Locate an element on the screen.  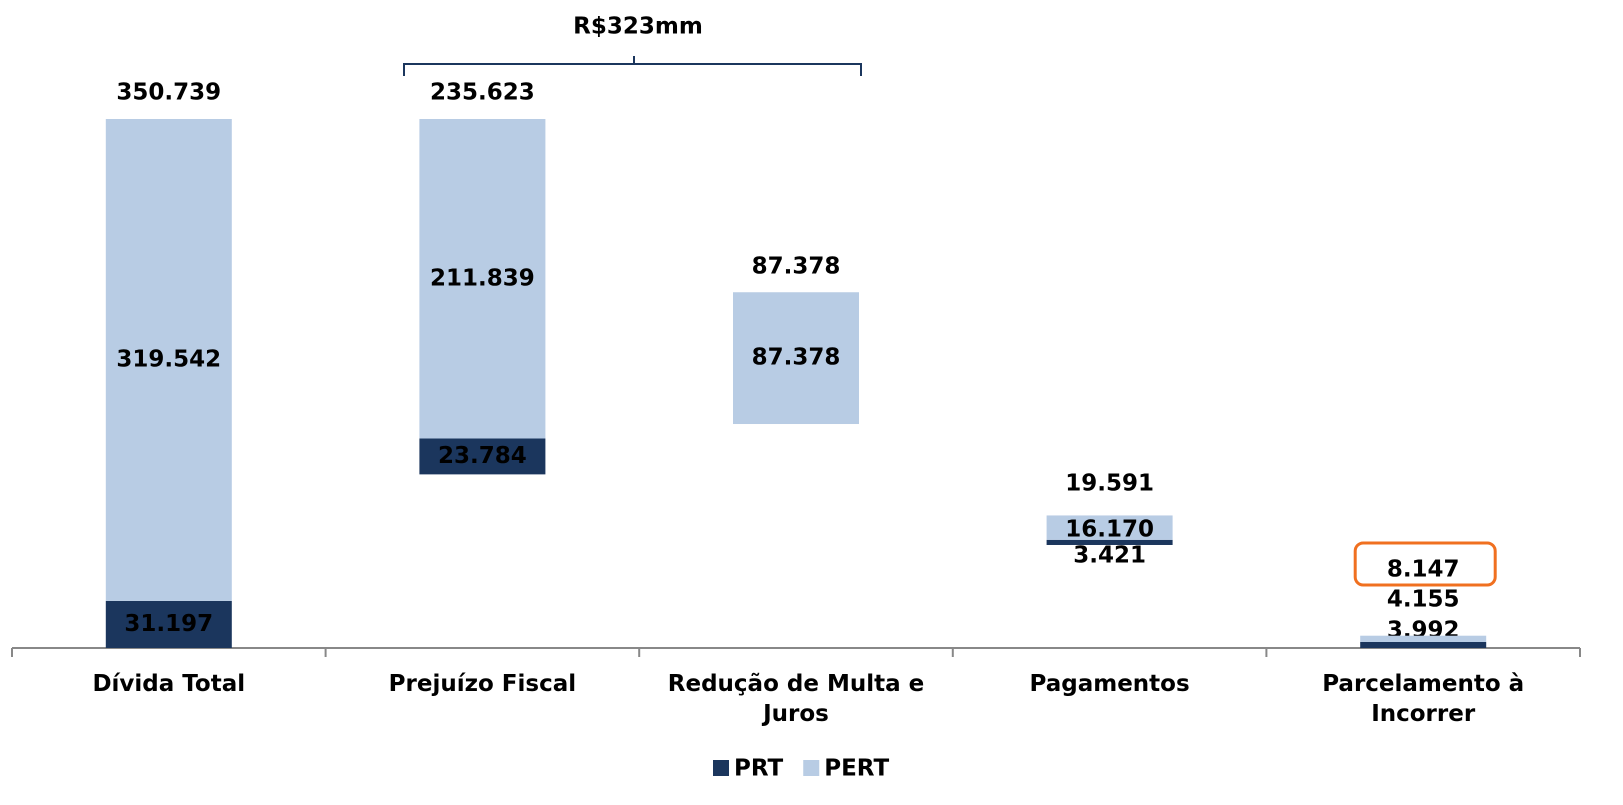
bracket is located at coordinates (632, 66).